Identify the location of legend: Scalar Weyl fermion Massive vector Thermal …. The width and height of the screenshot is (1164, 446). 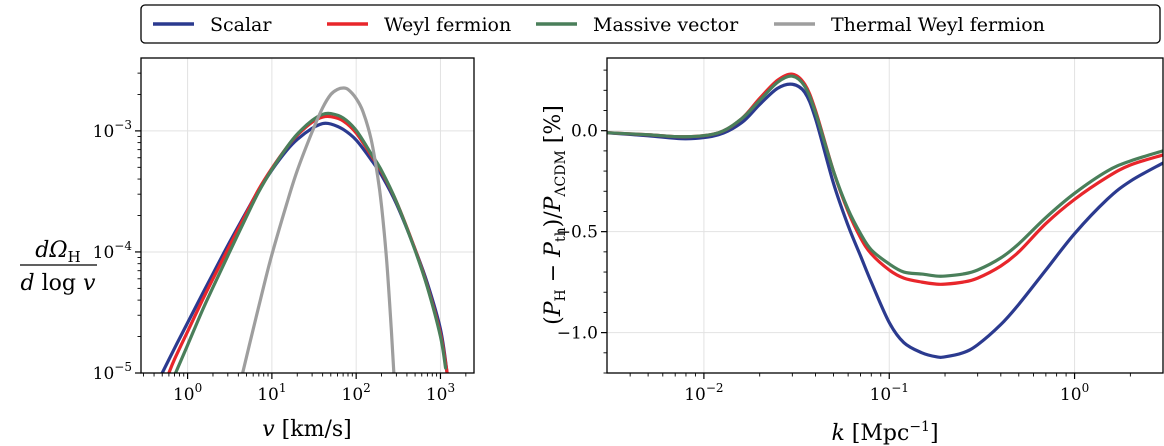
(650, 24).